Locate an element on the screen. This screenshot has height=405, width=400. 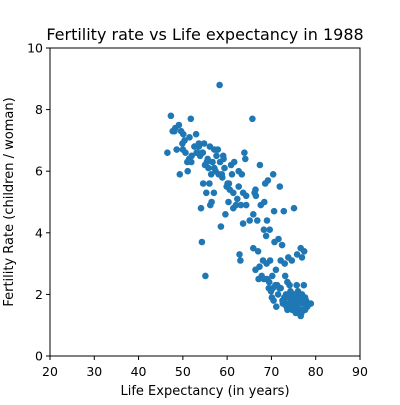
x-tick-label: 40 is located at coordinates (139, 371).